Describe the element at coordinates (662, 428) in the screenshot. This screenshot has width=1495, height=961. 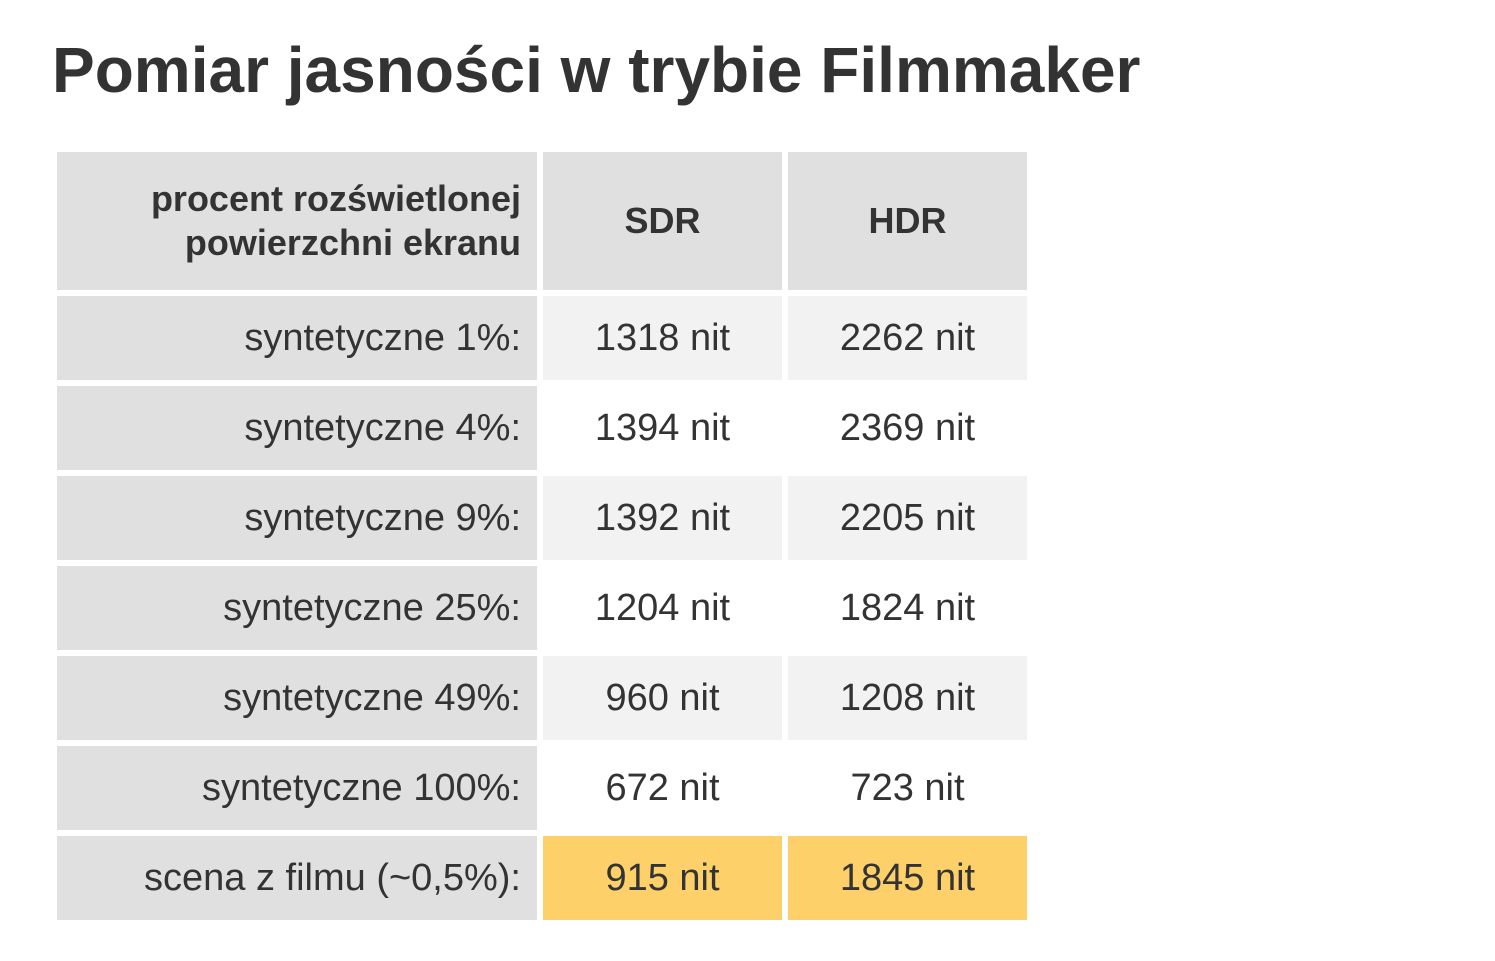
I see `value-cell: 1394 nit` at that location.